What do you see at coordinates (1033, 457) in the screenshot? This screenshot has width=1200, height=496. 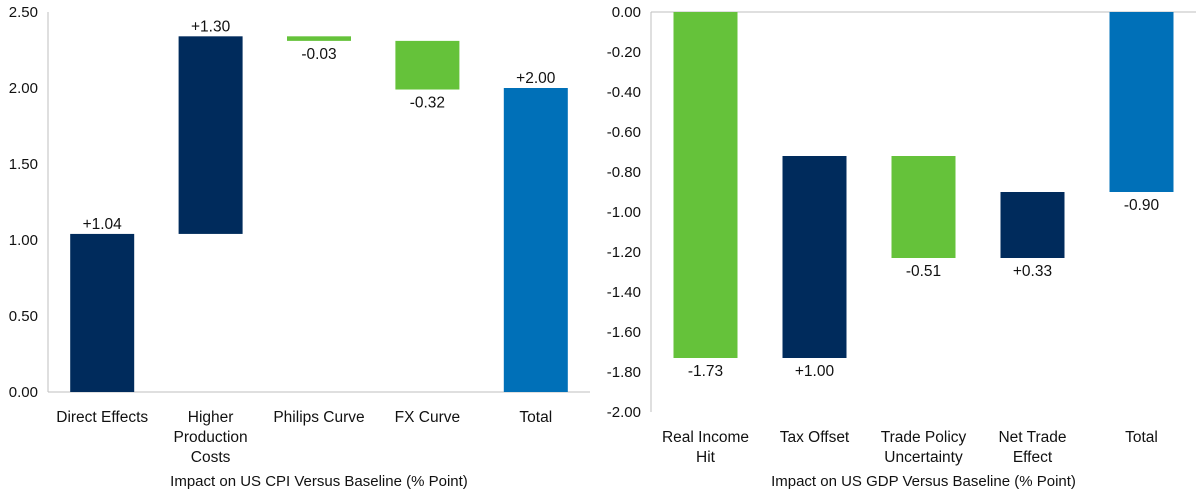 I see `category-label: Effect` at bounding box center [1033, 457].